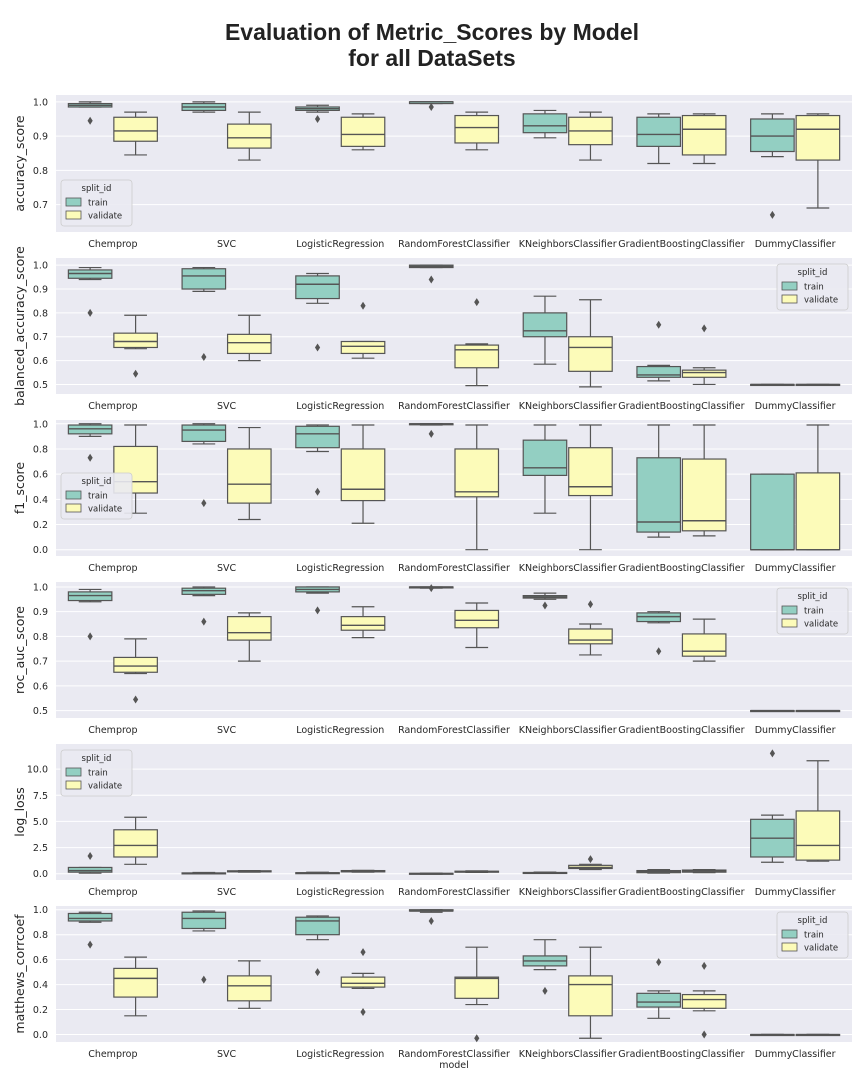  Describe the element at coordinates (789, 947) in the screenshot. I see `legend-swatch-validate` at that location.